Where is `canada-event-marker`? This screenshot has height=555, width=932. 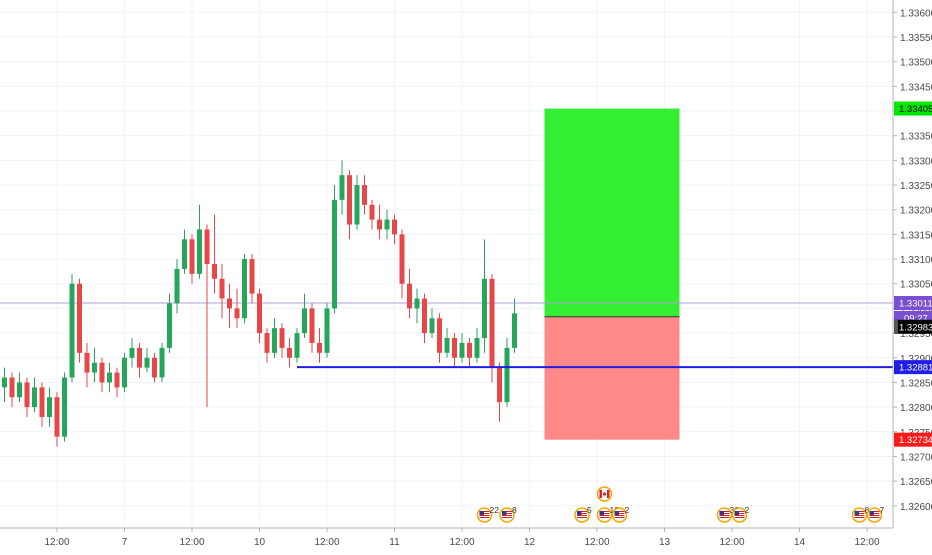
canada-event-marker is located at coordinates (604, 494).